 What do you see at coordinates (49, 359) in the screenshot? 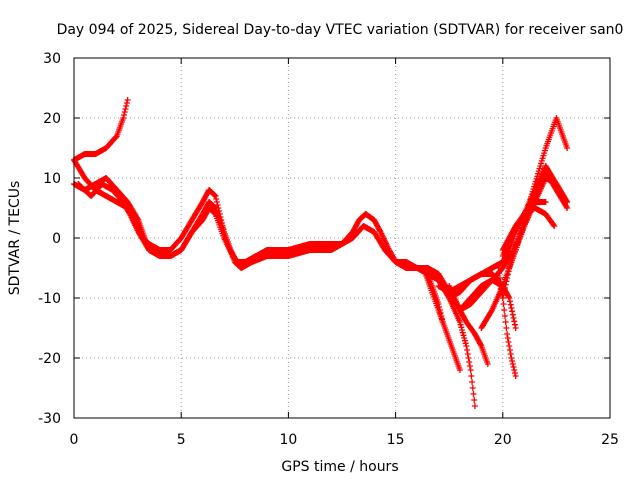
I see `y-tick-label: -20` at bounding box center [49, 359].